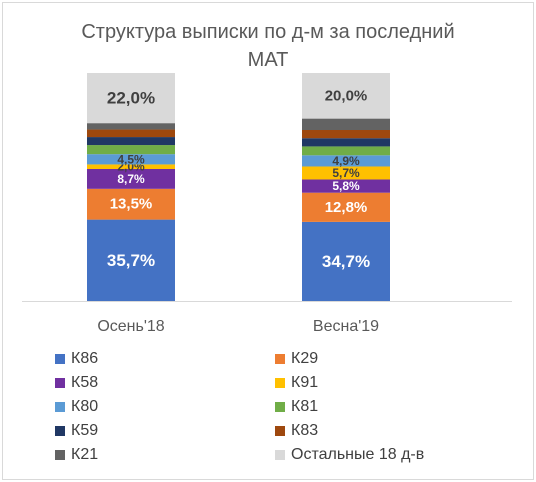 The image size is (536, 482). I want to click on data-label: 8,7%, so click(131, 179).